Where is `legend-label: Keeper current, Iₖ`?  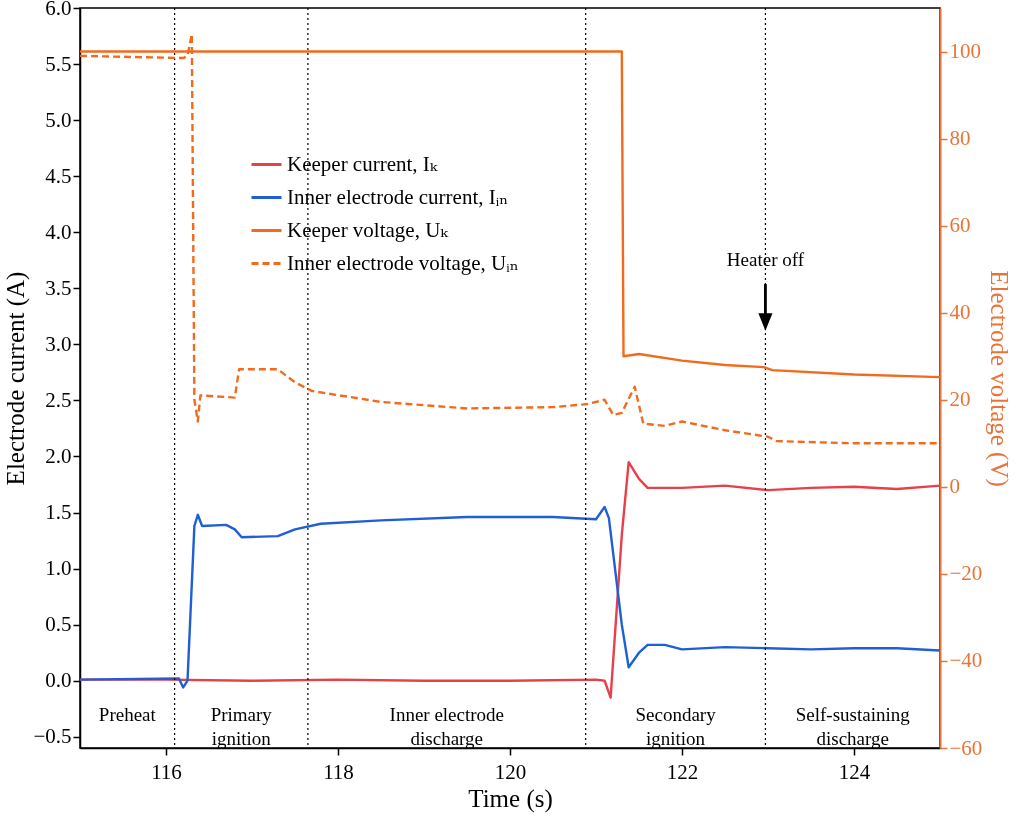 legend-label: Keeper current, Iₖ is located at coordinates (363, 163).